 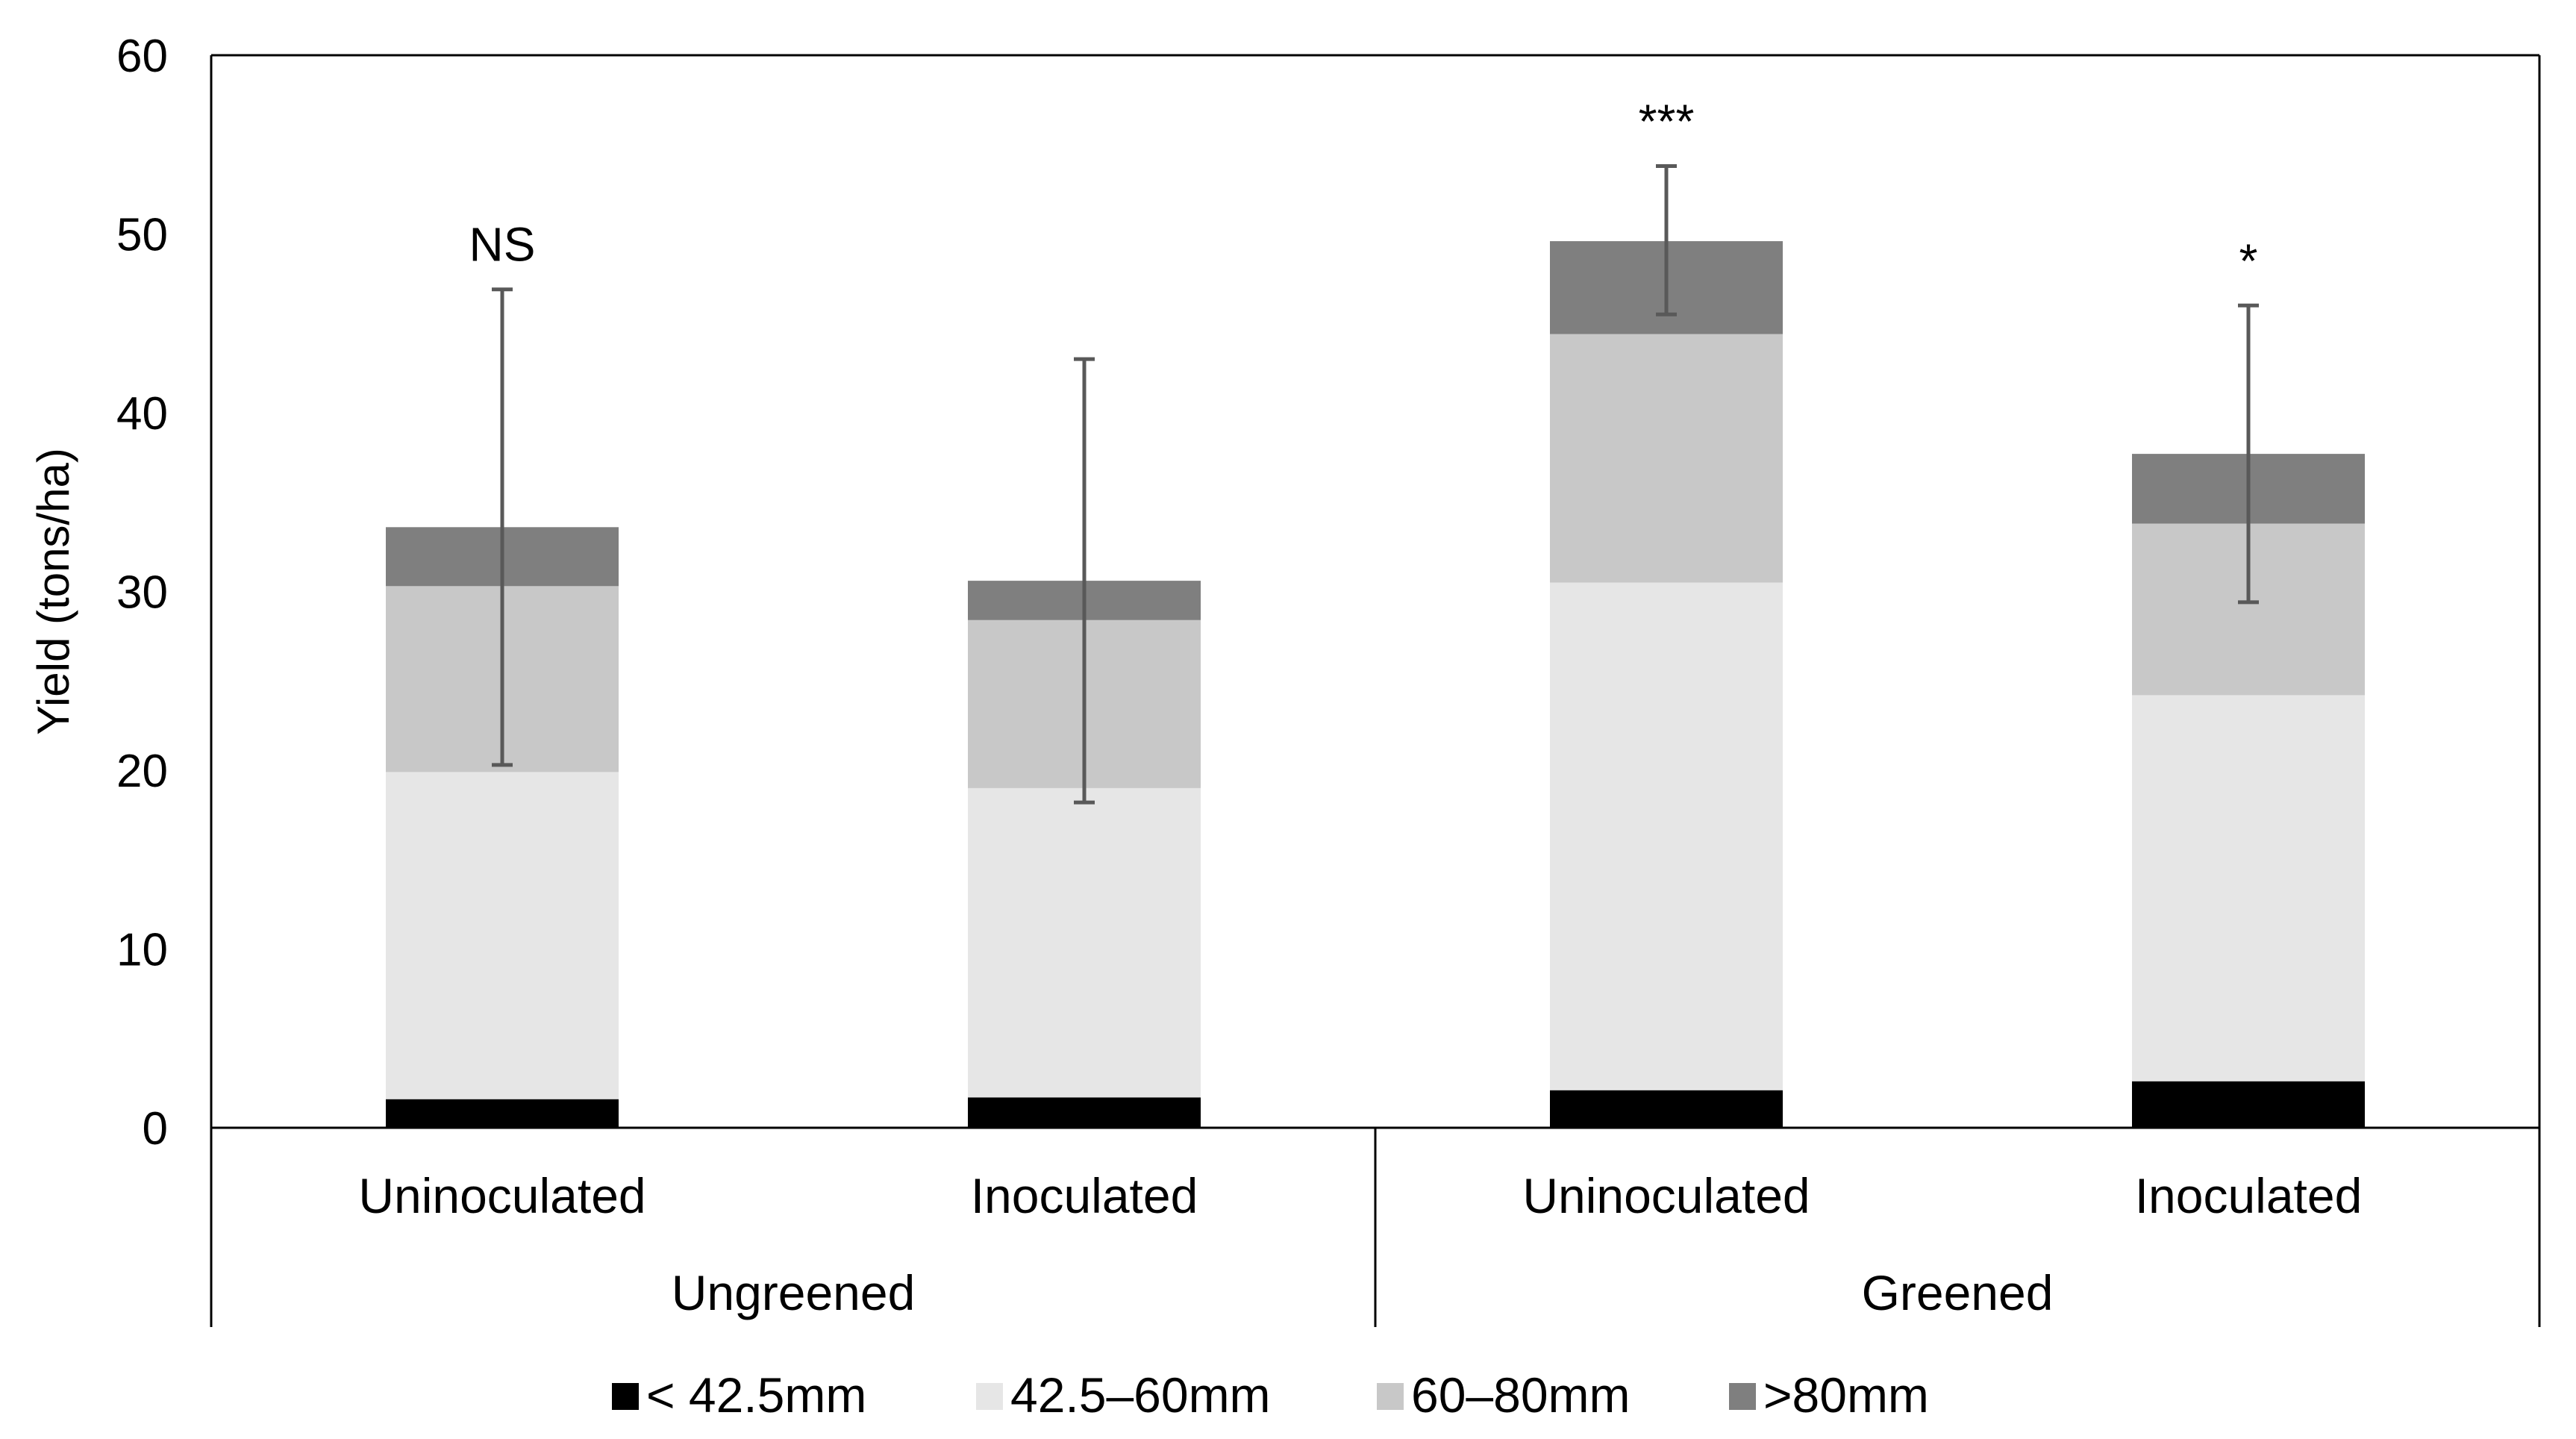 What do you see at coordinates (142, 414) in the screenshot?
I see `y-tick-label-40: 40` at bounding box center [142, 414].